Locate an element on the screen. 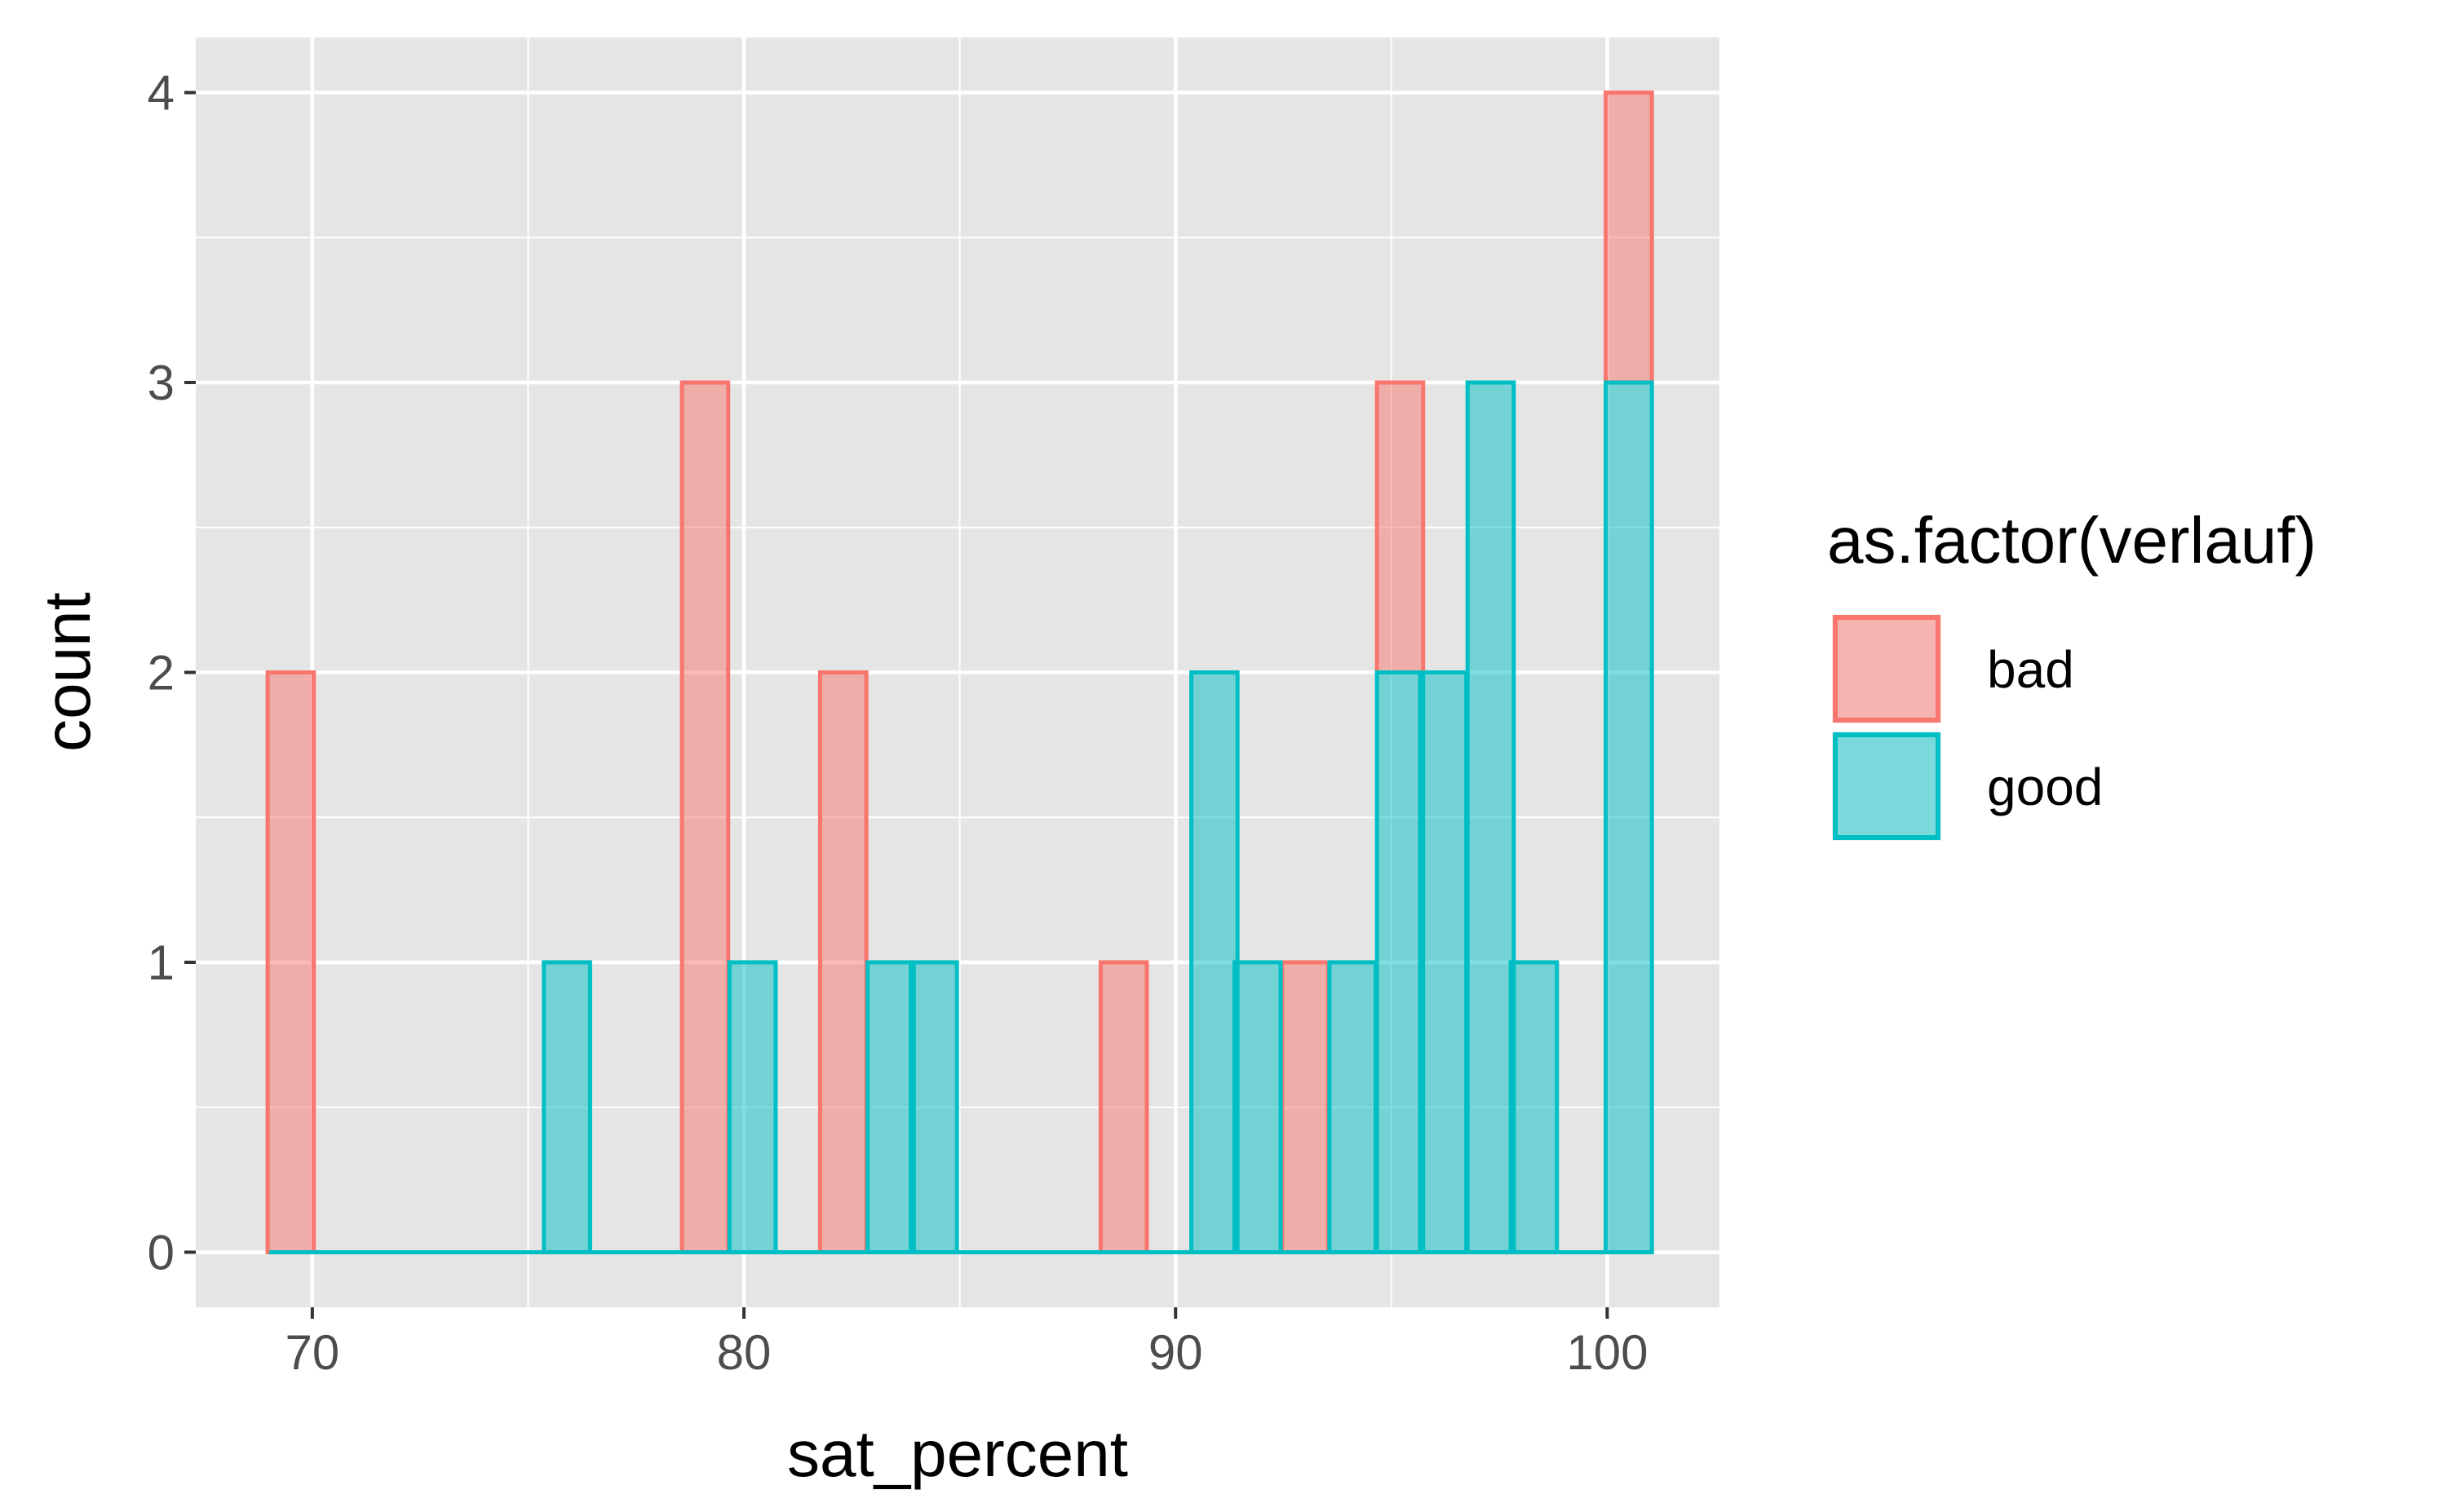  x-tick-label: 90 is located at coordinates (1175, 1353).